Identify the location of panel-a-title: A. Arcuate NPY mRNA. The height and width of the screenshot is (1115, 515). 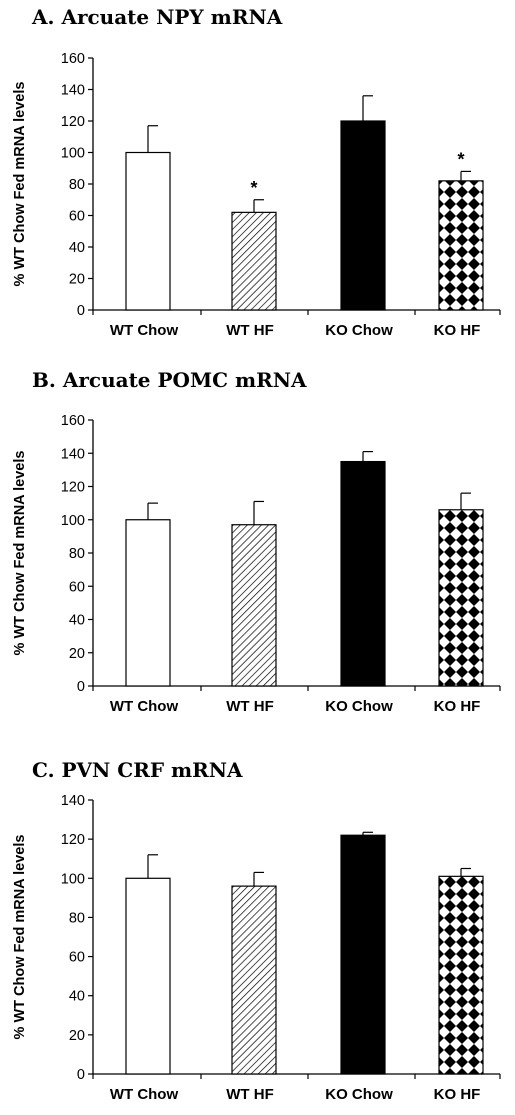
(157, 17).